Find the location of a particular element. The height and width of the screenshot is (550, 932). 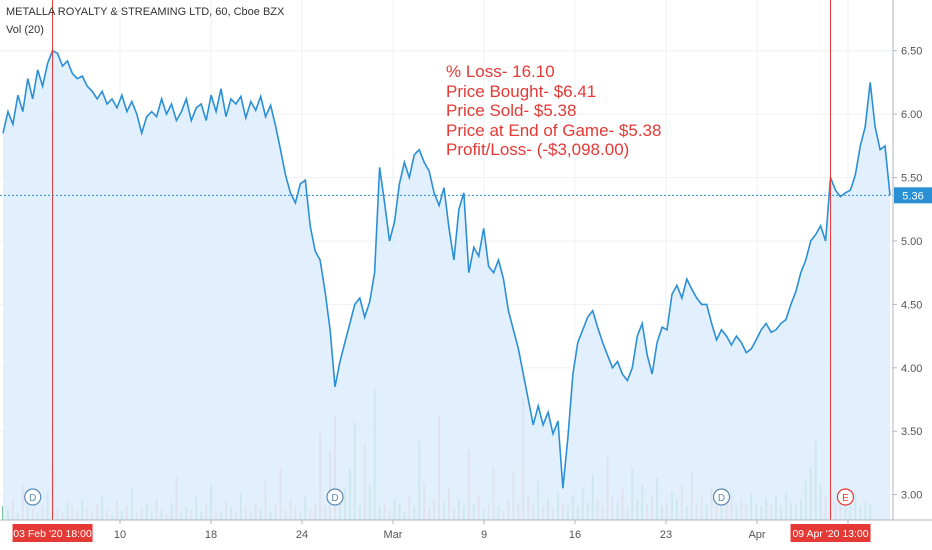

x-tick-label: 23 is located at coordinates (666, 535).